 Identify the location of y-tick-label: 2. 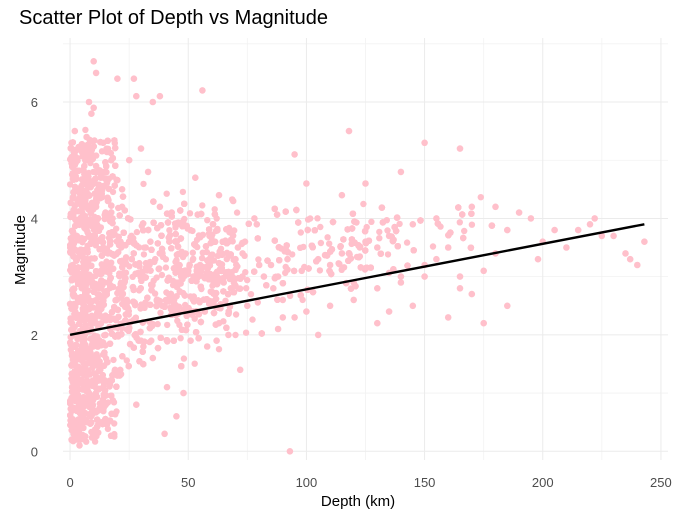
(34, 335).